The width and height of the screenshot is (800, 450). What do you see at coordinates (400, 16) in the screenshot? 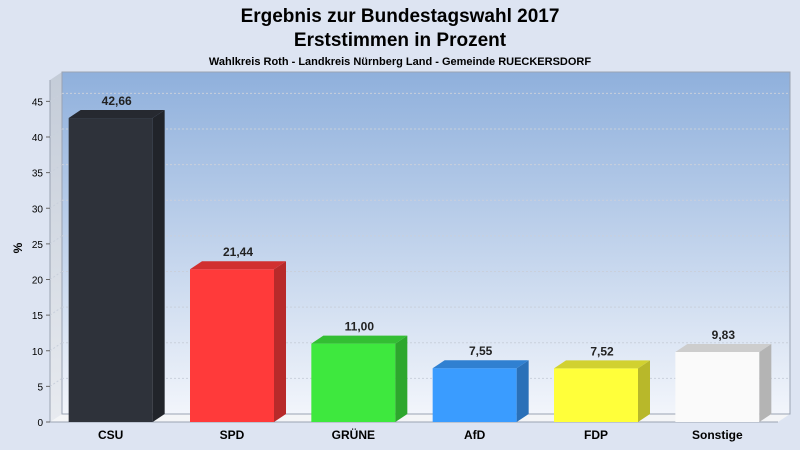
I see `chart-title: Ergebnis zur Bundestagswahl 2017` at bounding box center [400, 16].